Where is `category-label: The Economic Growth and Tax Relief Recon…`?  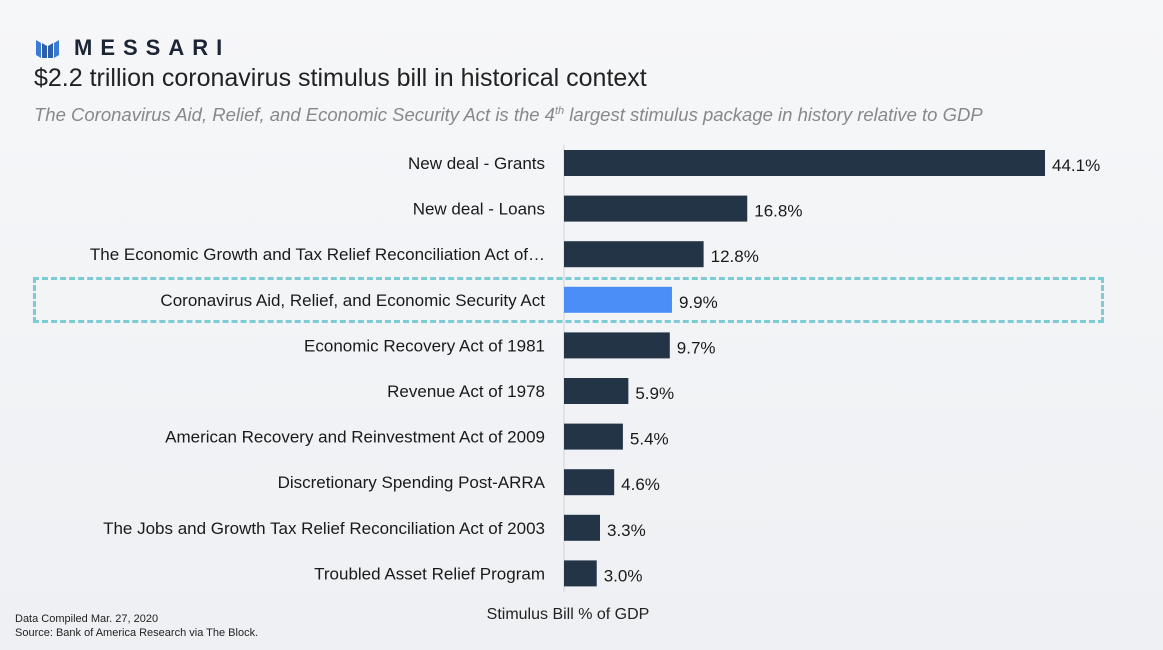
category-label: The Economic Growth and Tax Relief Recon… is located at coordinates (317, 254).